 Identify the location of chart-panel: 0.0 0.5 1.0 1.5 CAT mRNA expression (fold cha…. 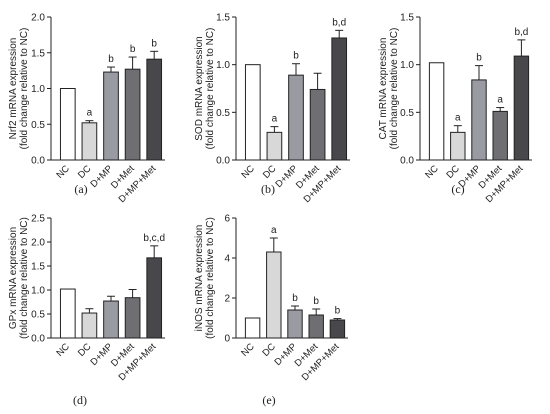
(455, 109).